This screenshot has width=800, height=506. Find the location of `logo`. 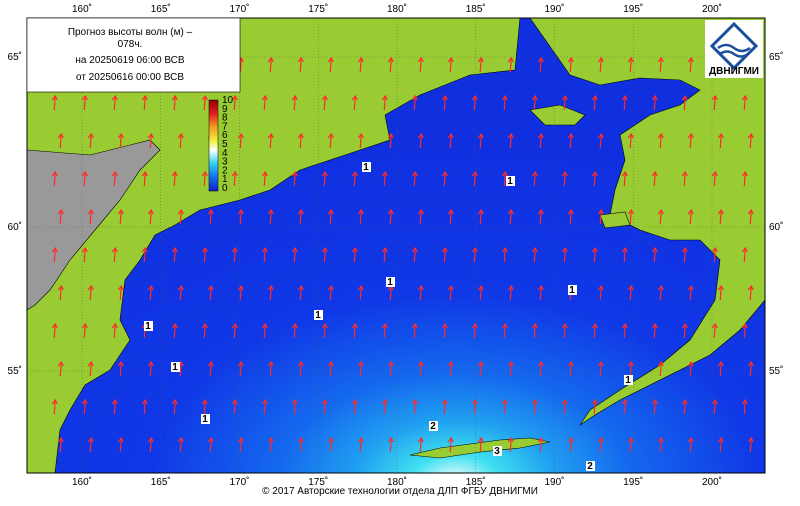

logo is located at coordinates (734, 46).